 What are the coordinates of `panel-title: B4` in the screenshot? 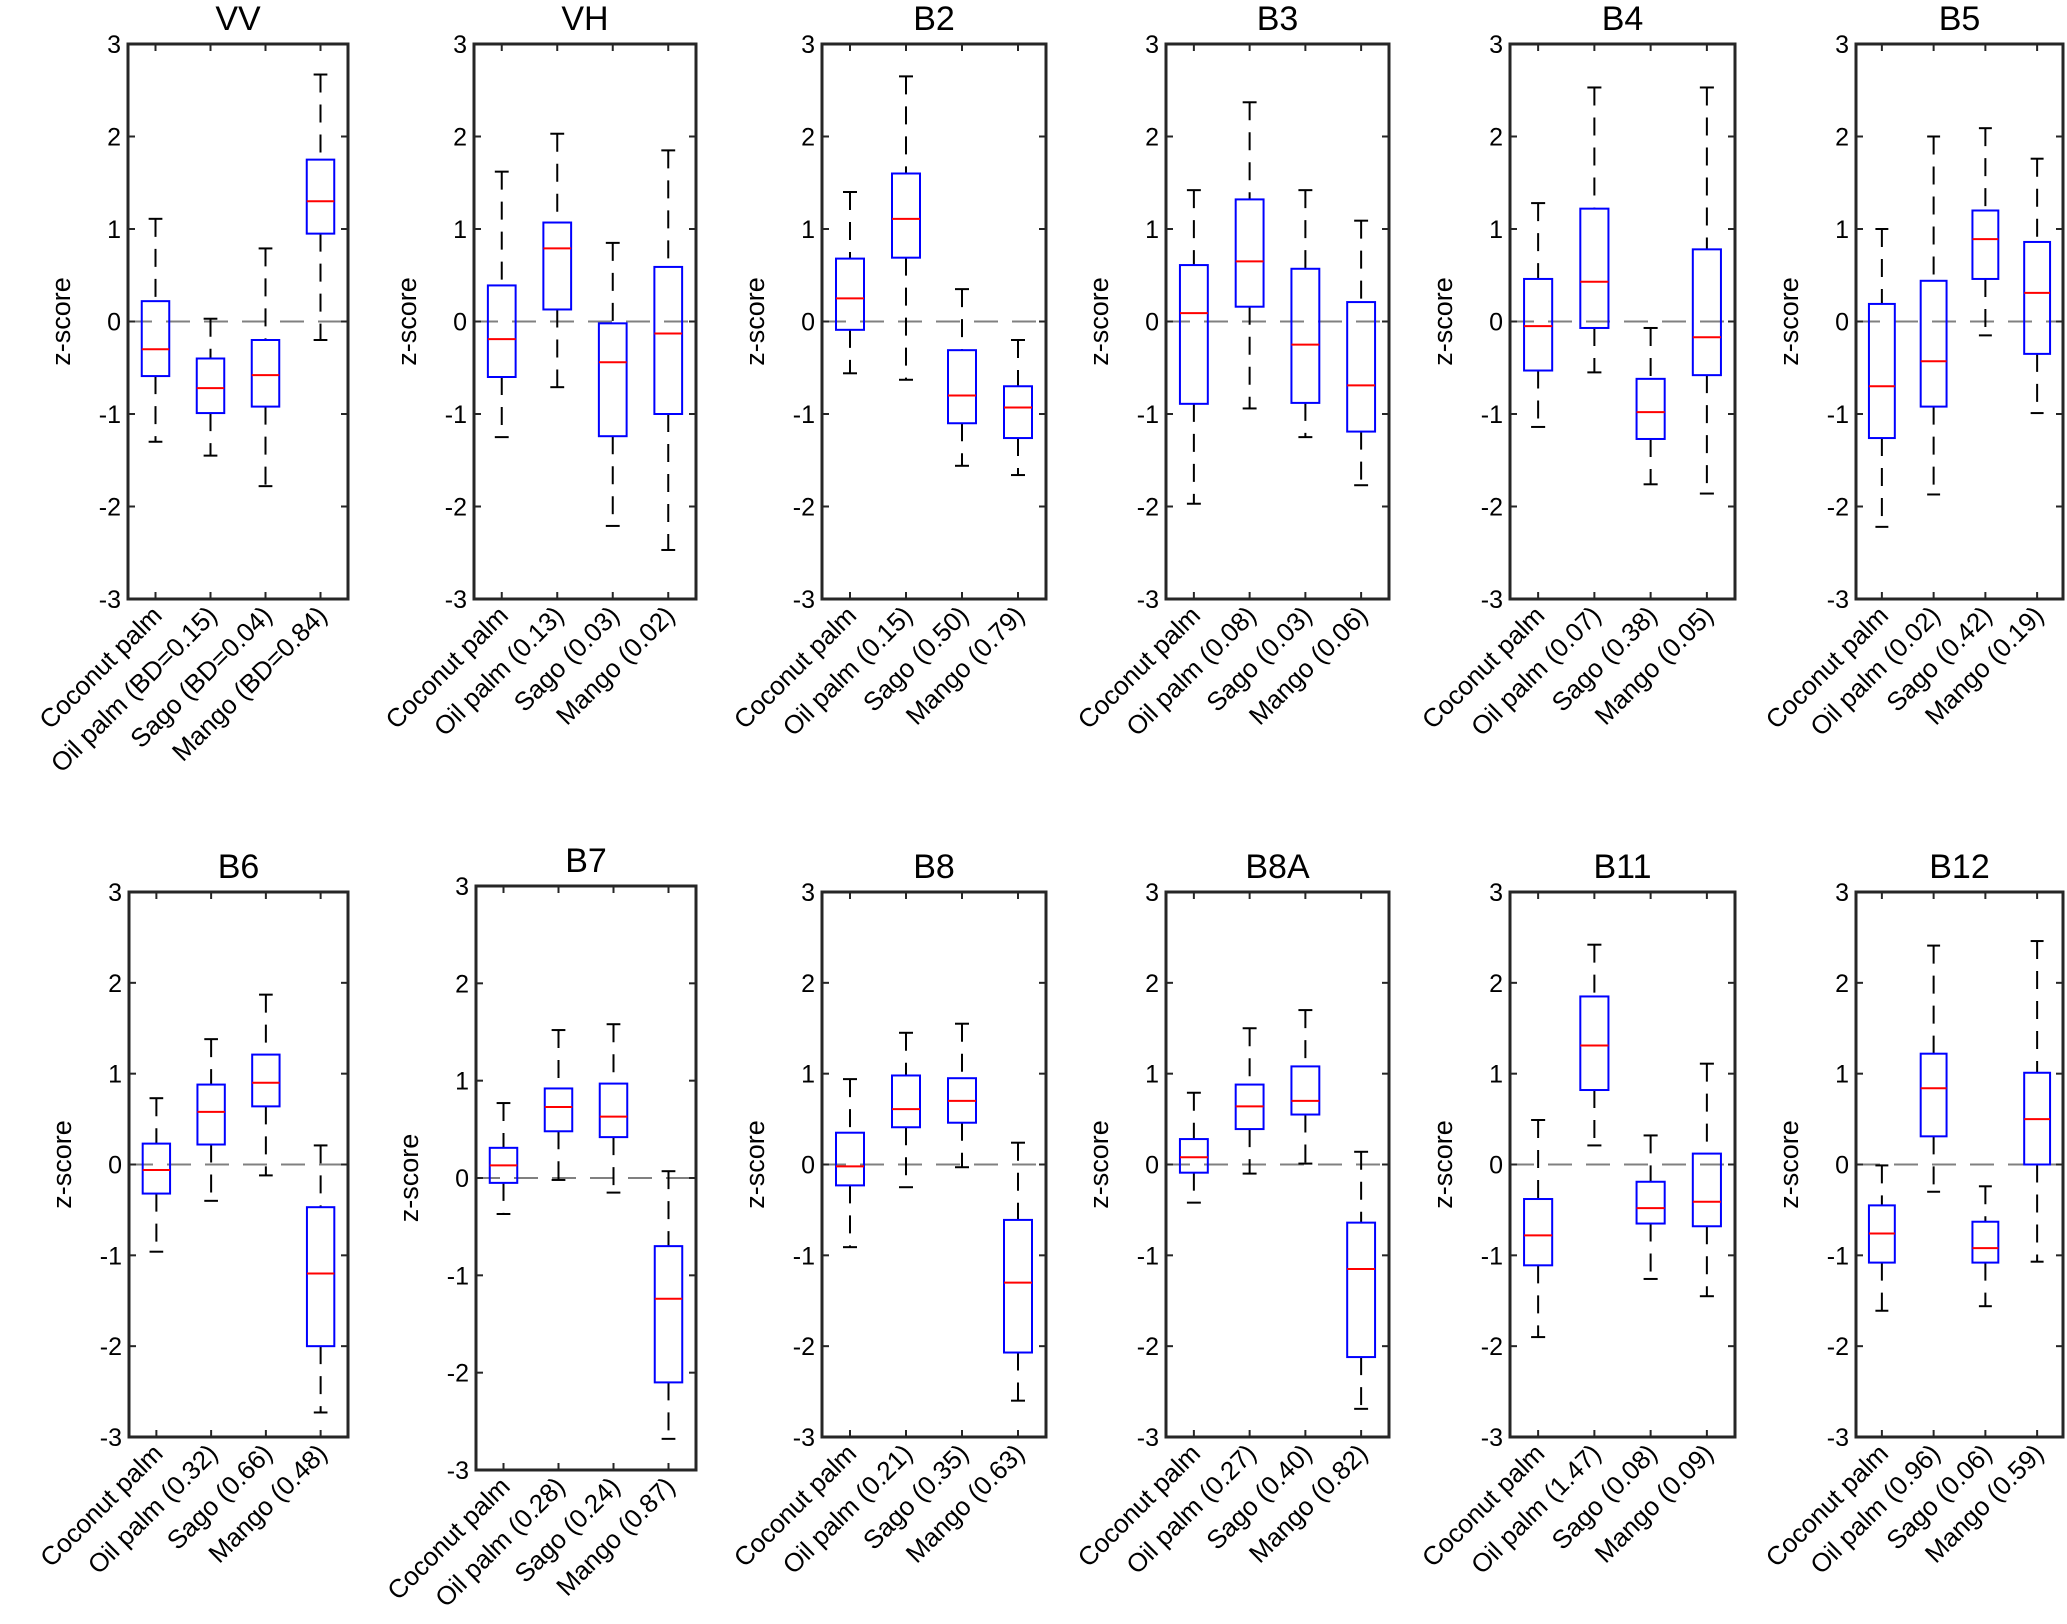 It's located at (1623, 19).